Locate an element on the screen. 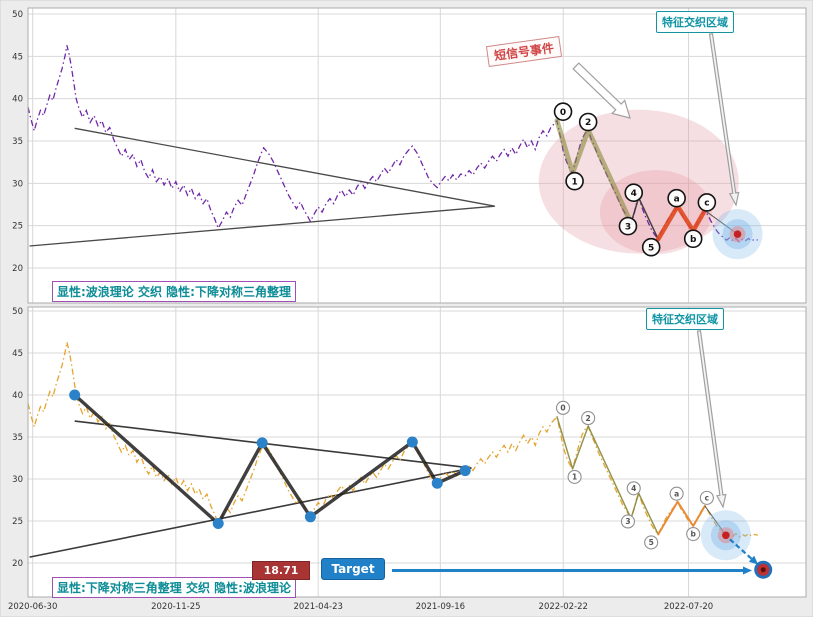 The image size is (813, 617). x-tick-label: 2022-07-20 is located at coordinates (688, 607).